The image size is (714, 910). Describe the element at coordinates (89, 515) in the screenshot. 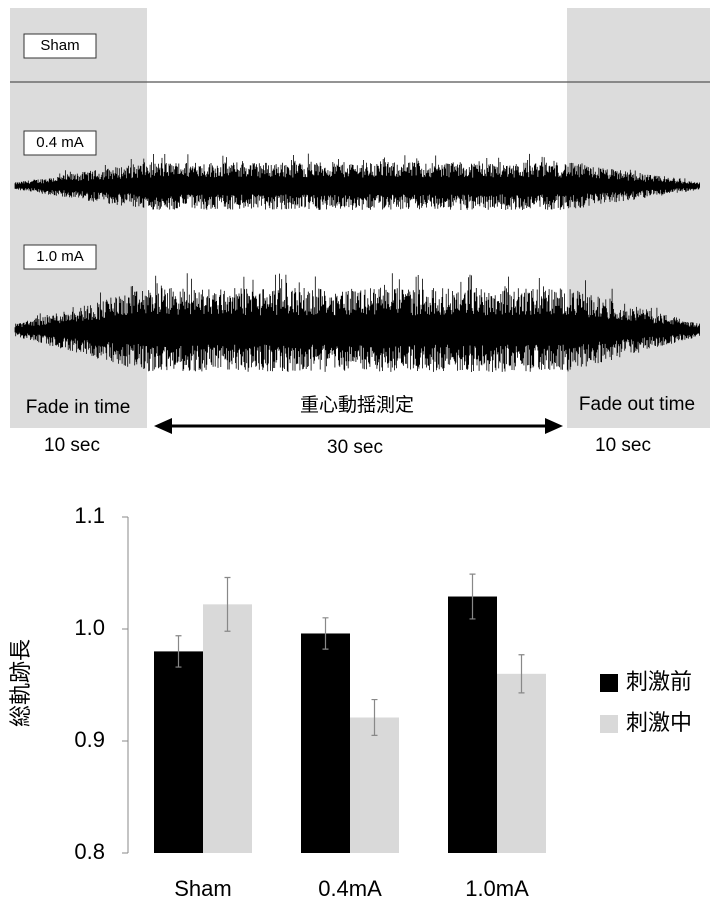

I see `y-tick-label: 1.1` at that location.